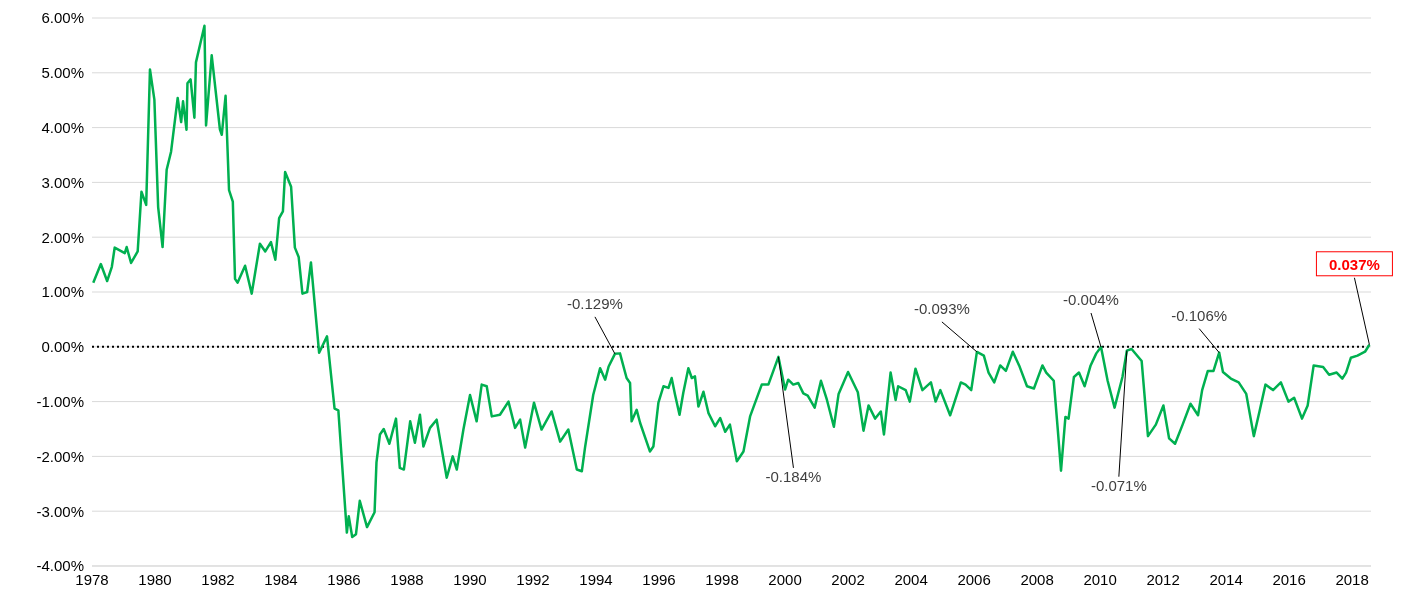 The image size is (1402, 612). I want to click on y-tick-label: -3.00%, so click(60, 511).